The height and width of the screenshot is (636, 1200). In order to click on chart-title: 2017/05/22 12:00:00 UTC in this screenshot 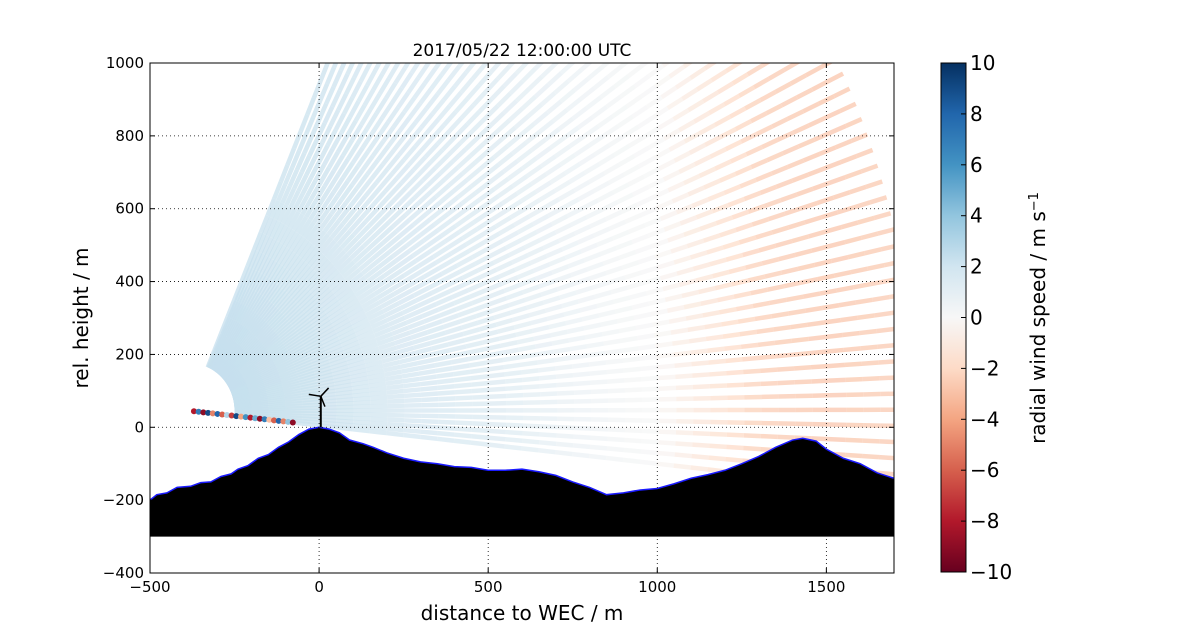, I will do `click(522, 51)`.